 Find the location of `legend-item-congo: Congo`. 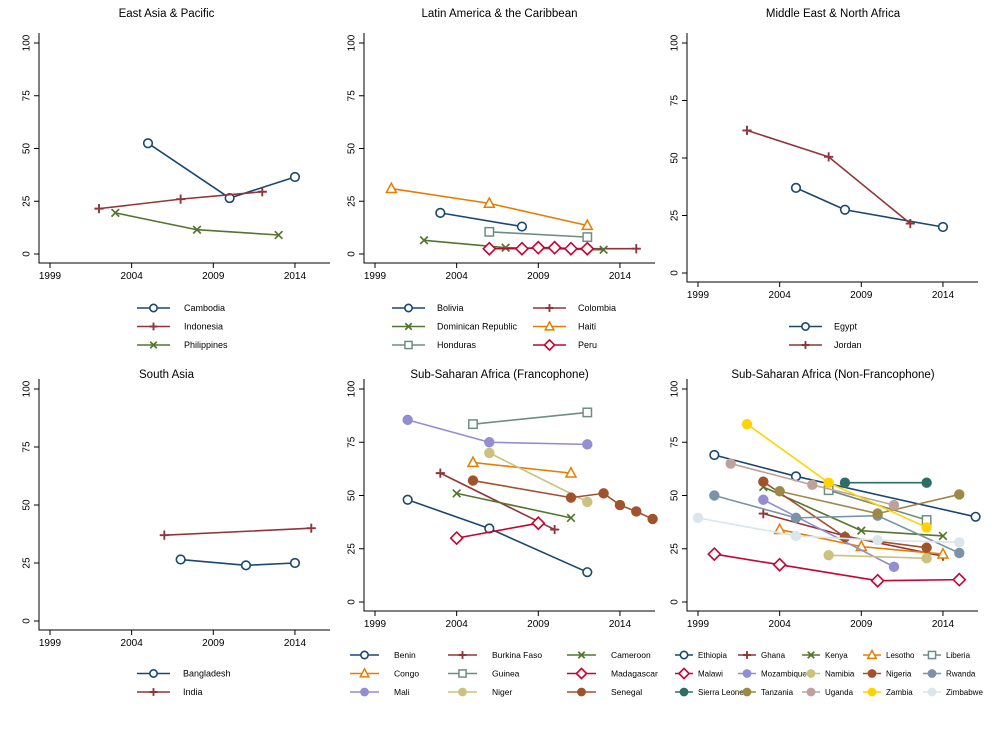

legend-item-congo: Congo is located at coordinates (384, 673).